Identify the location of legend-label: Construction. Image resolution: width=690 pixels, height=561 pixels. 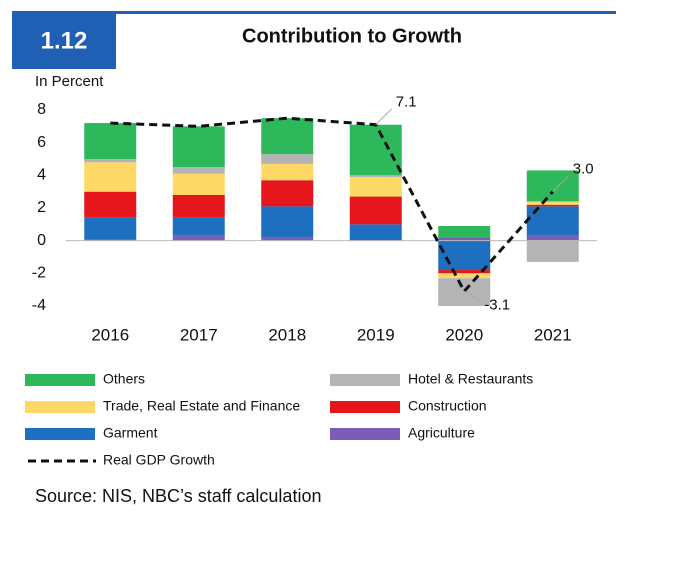
(447, 406).